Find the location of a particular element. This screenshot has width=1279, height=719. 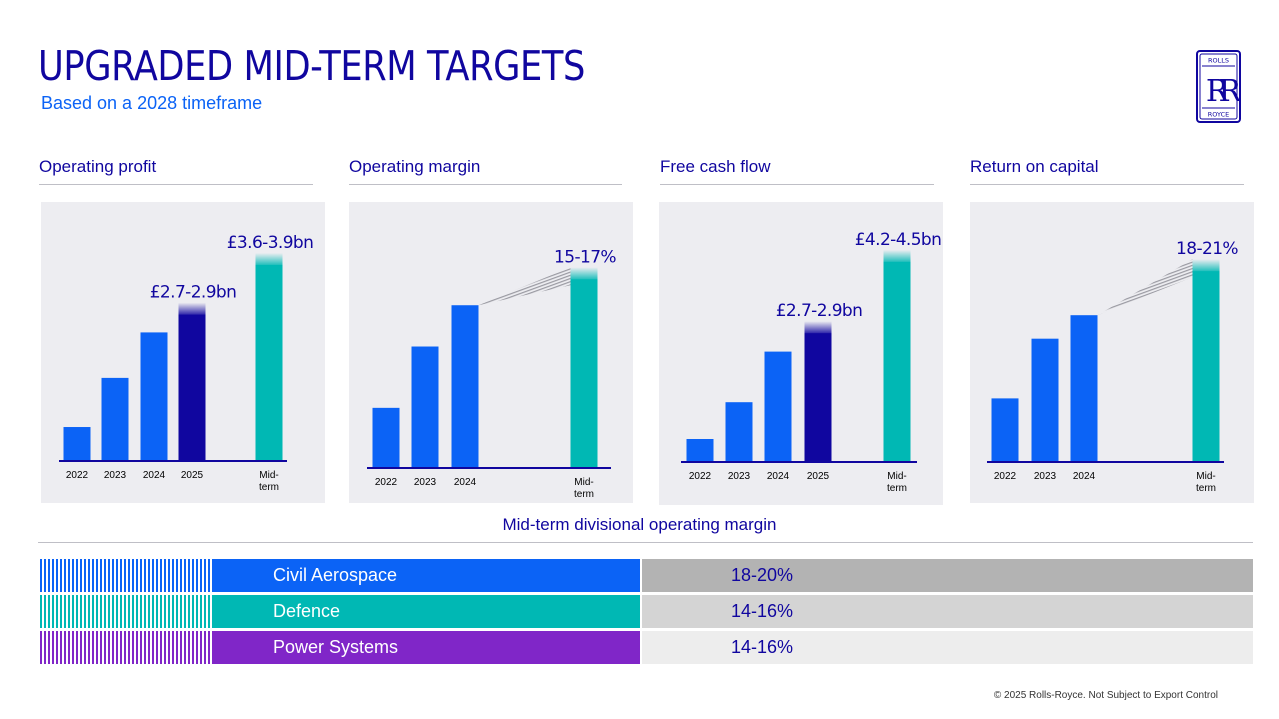

operating-margin-chart: 15-17% 2022 2023 2024 Mid-term is located at coordinates (491, 352).